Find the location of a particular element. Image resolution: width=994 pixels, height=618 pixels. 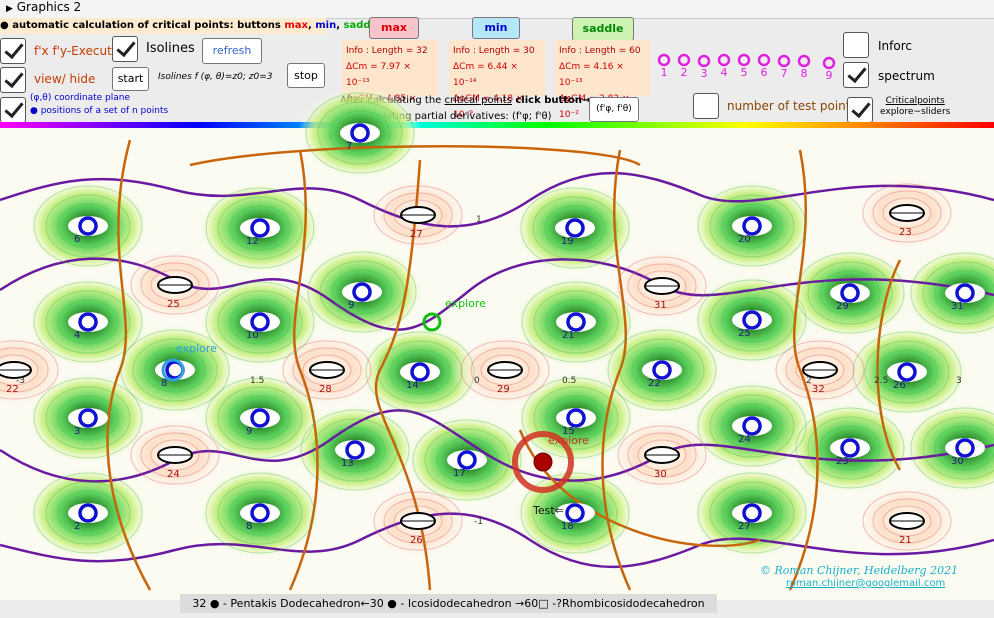

maximum-label: 29 is located at coordinates (503, 389).